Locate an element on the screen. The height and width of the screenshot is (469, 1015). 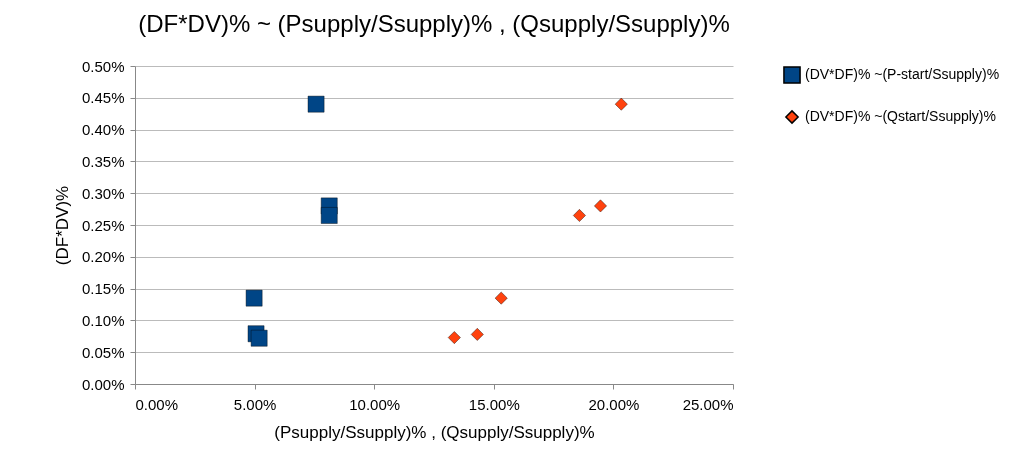
y-tick-label: 0.15% is located at coordinates (103, 289).